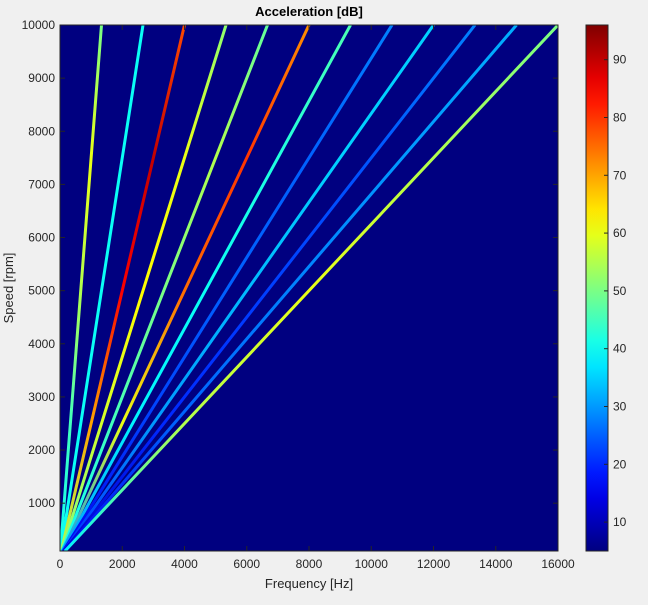 The height and width of the screenshot is (605, 648). I want to click on x-tick-label: 4000, so click(184, 564).